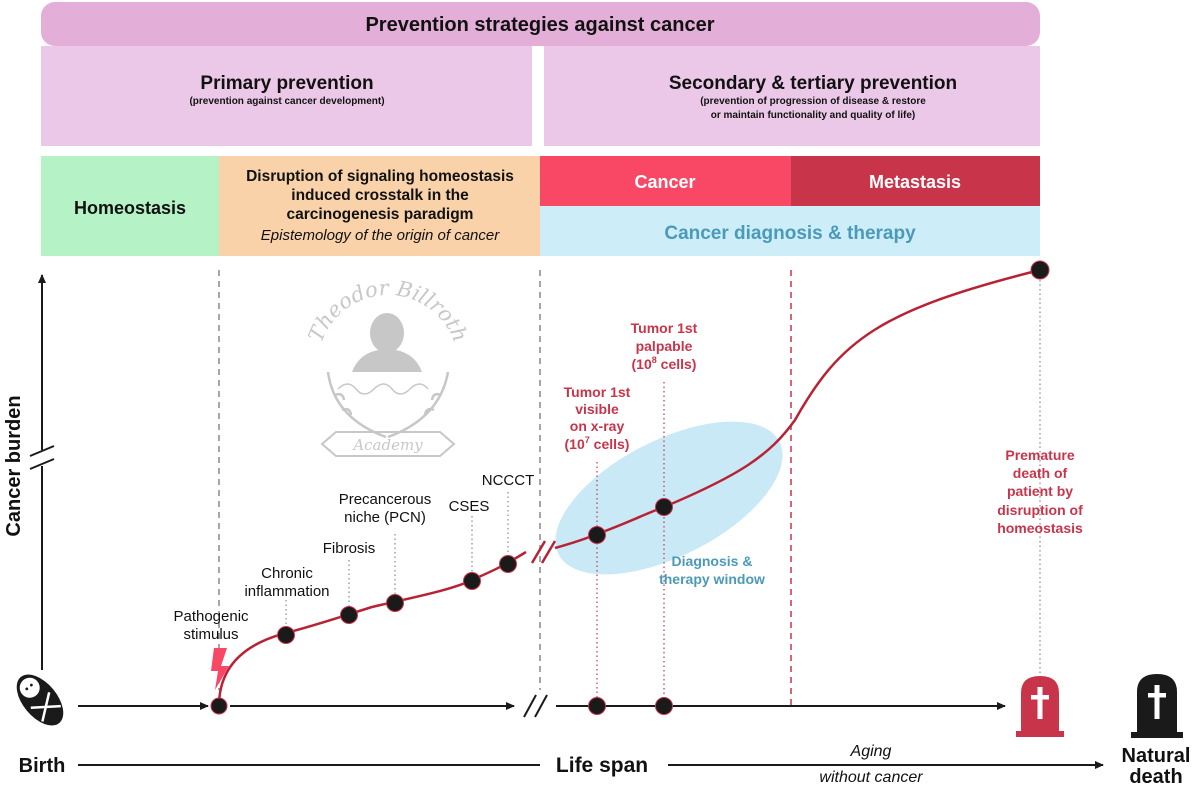 This screenshot has height=789, width=1200. I want to click on metastasis-box, so click(915, 181).